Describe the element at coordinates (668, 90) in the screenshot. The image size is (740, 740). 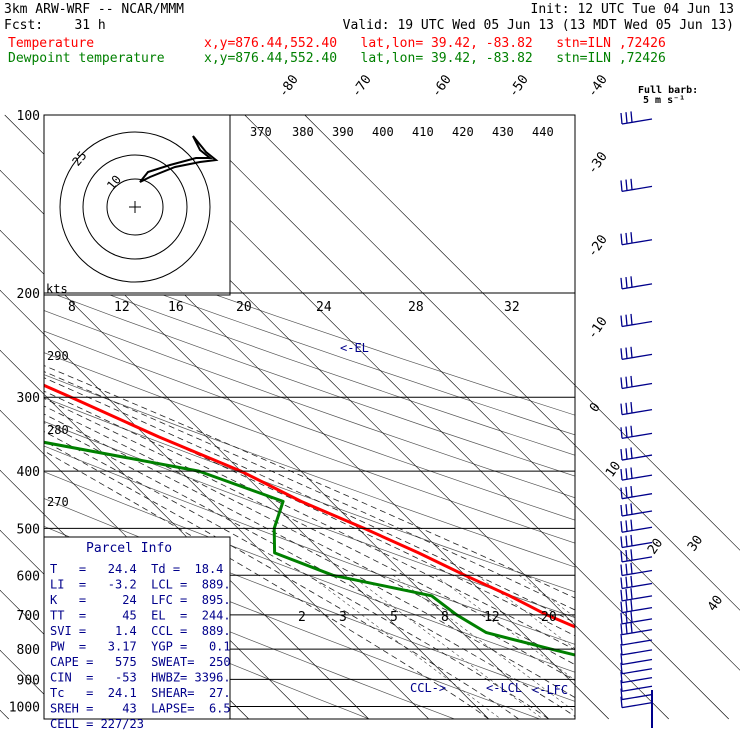
I see `barb-key-title: Full barb:` at that location.